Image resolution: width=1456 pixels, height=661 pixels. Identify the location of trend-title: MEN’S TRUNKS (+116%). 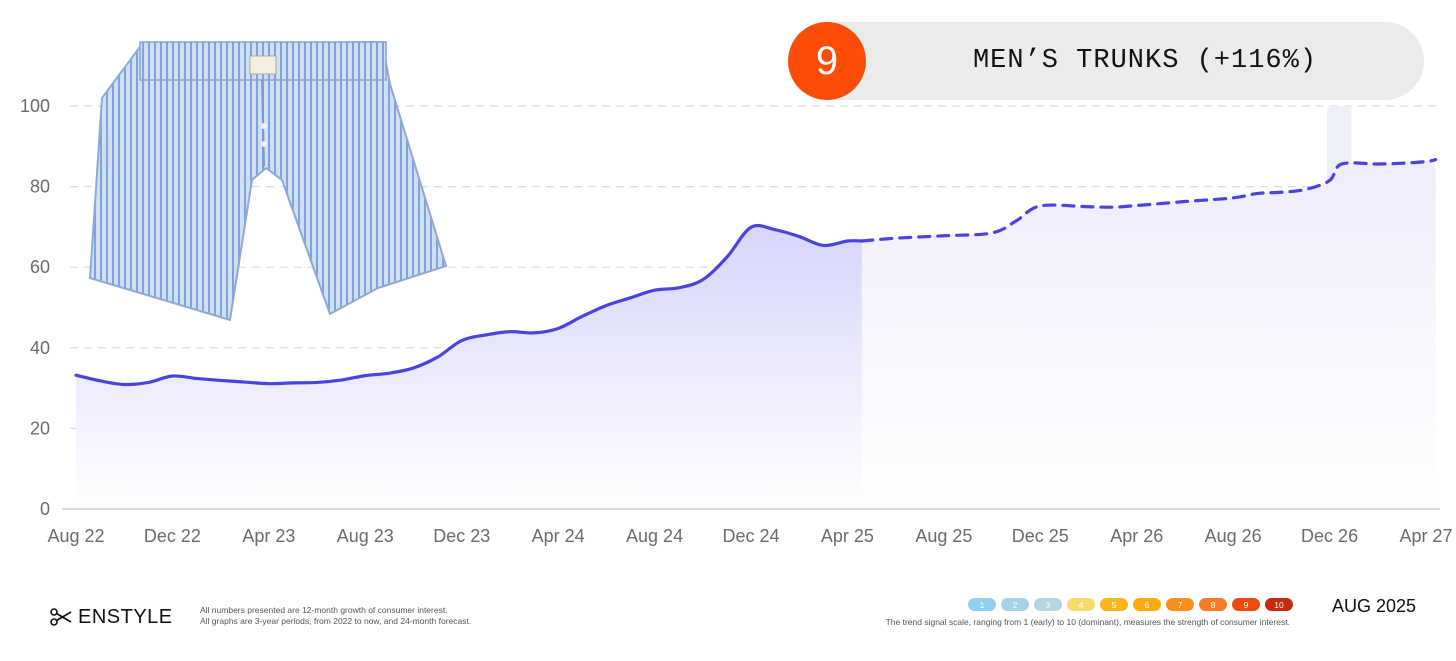
(1145, 61).